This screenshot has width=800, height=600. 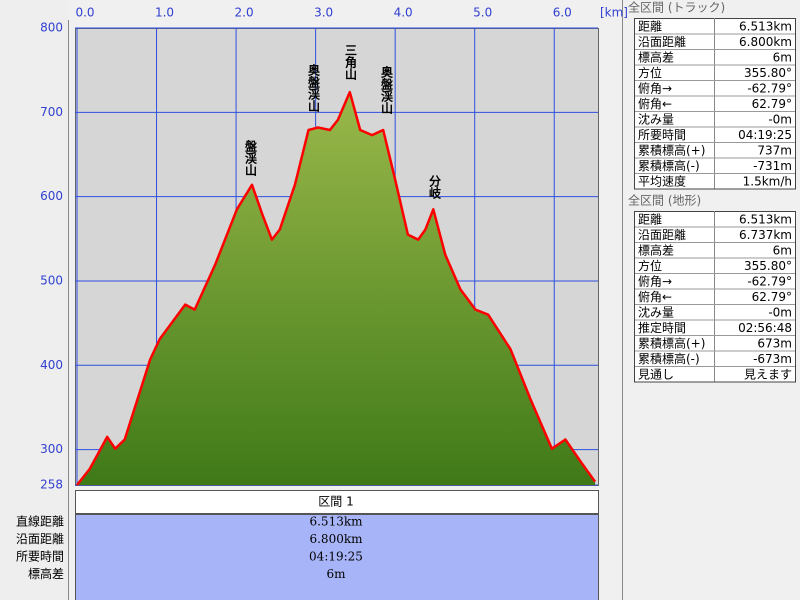 What do you see at coordinates (403, 13) in the screenshot?
I see `x-tick-label: 4.0` at bounding box center [403, 13].